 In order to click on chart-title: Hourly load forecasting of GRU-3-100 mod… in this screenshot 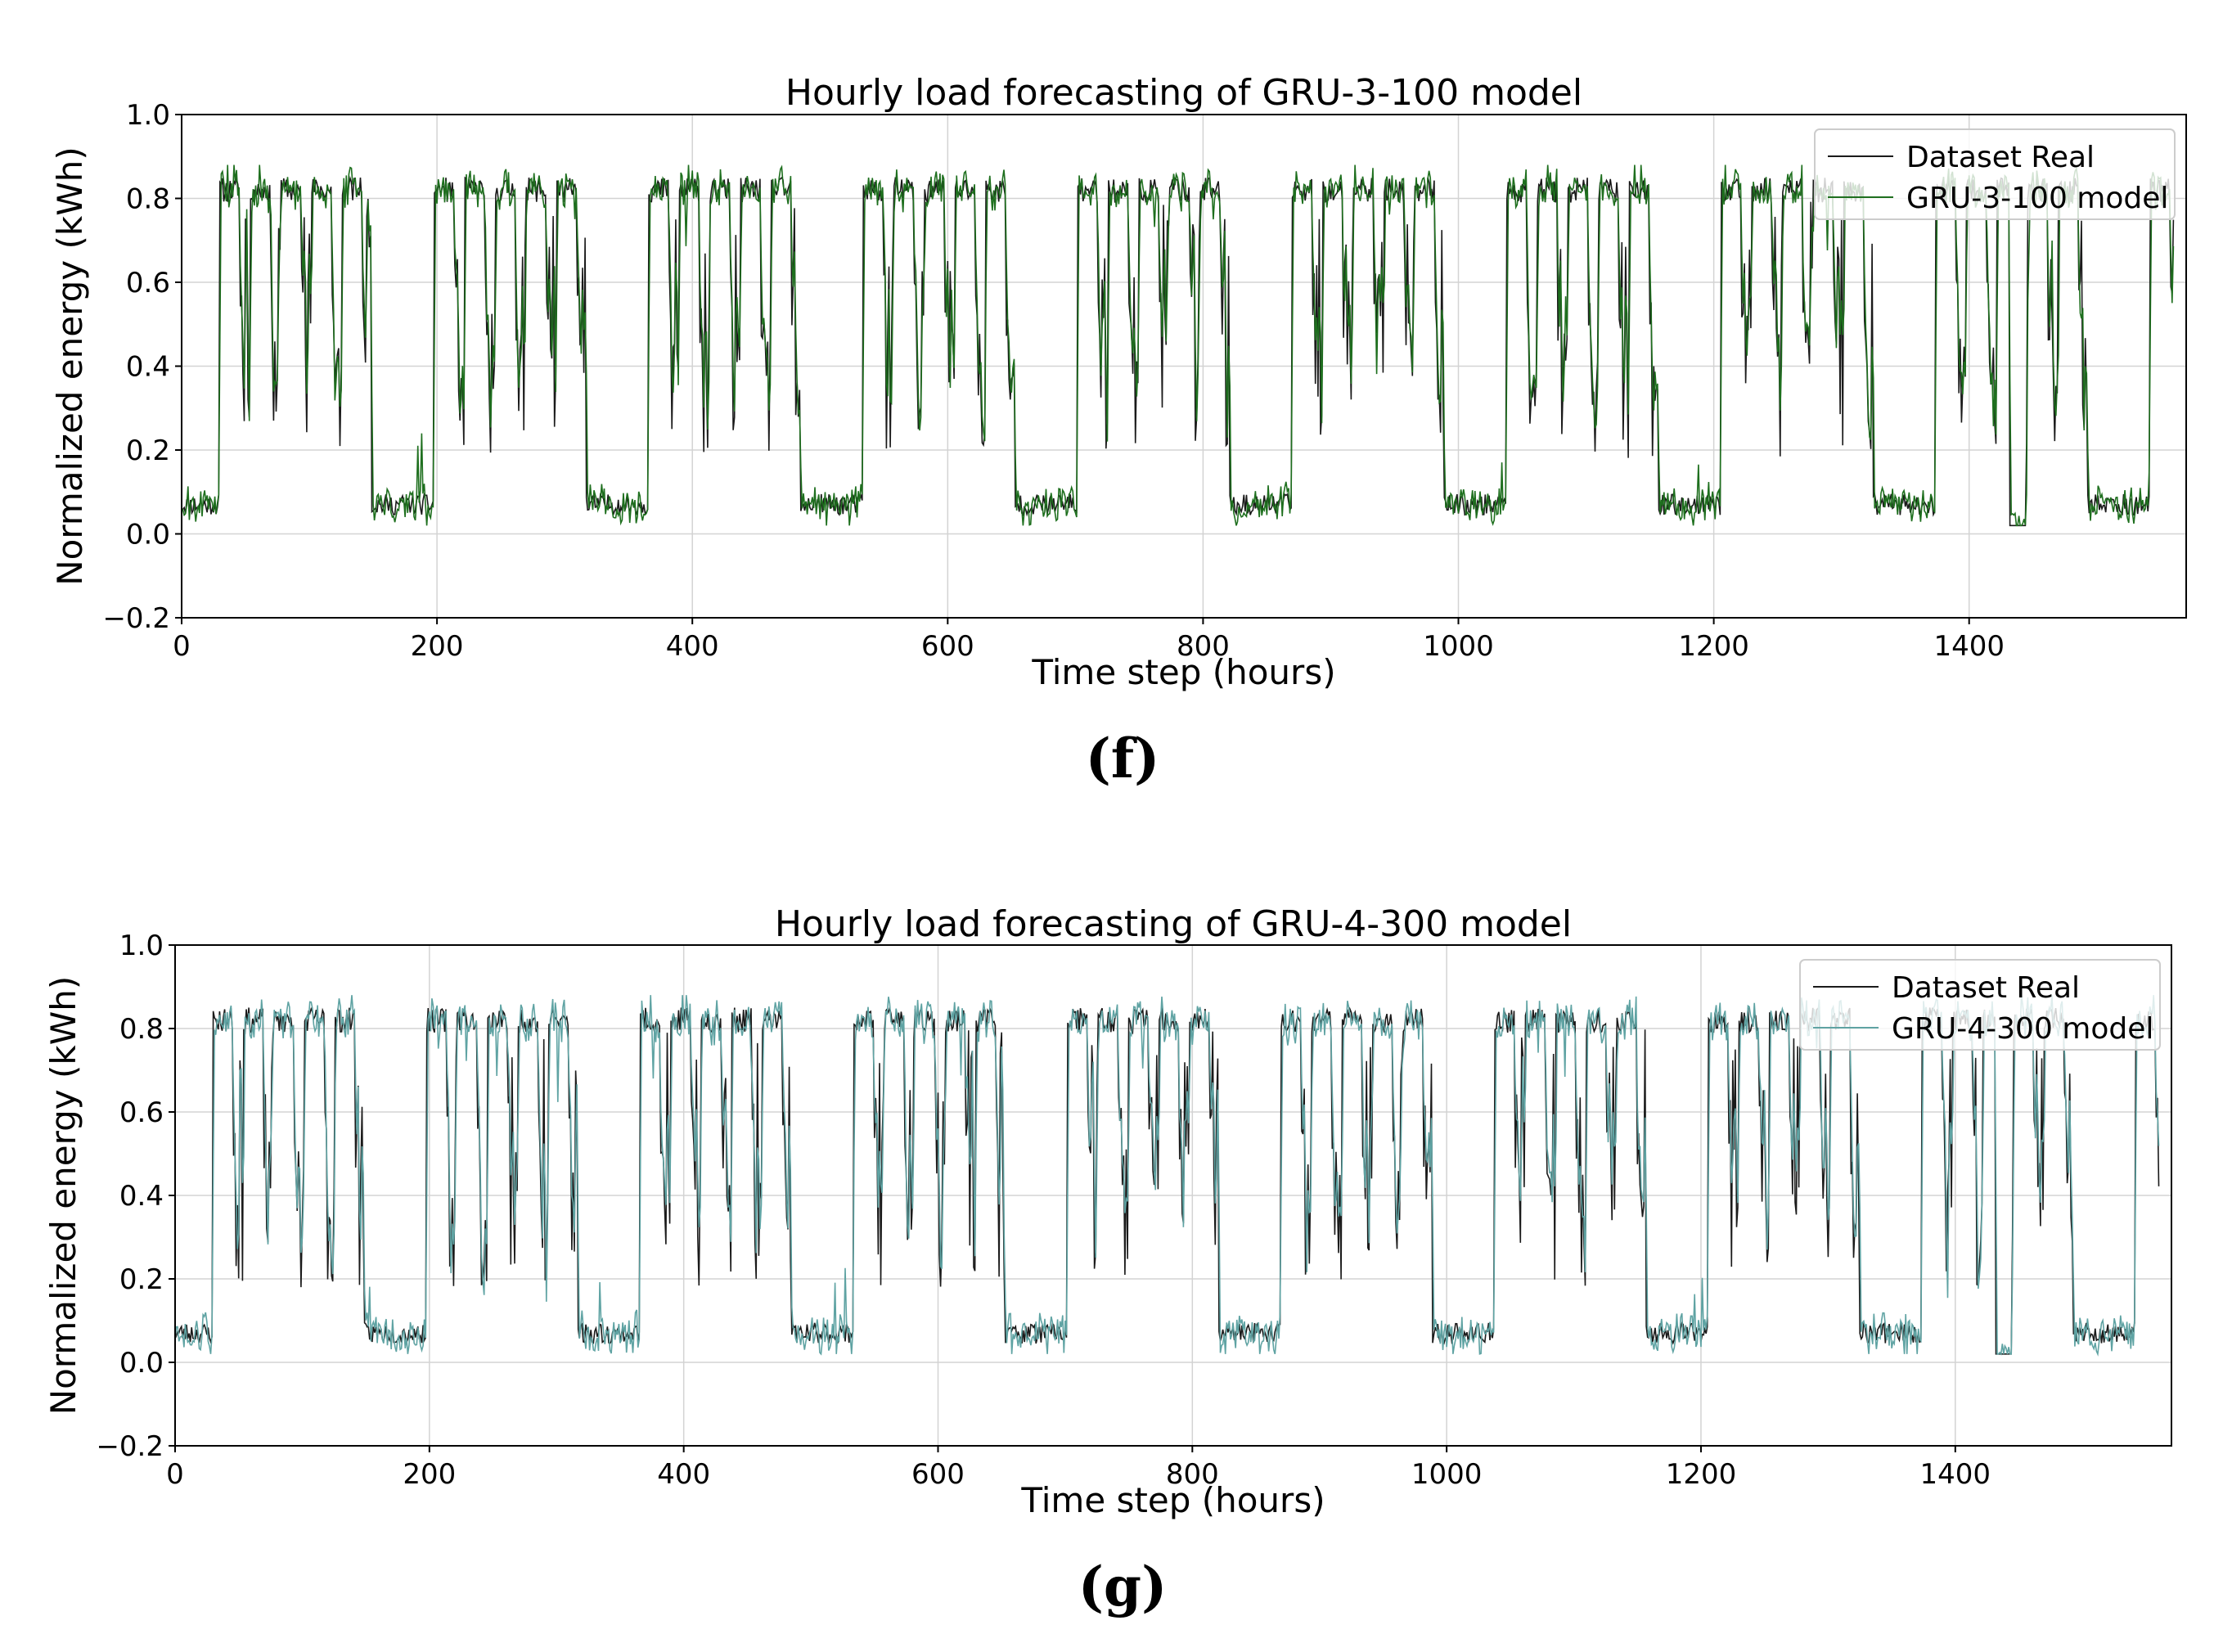, I will do `click(1184, 93)`.